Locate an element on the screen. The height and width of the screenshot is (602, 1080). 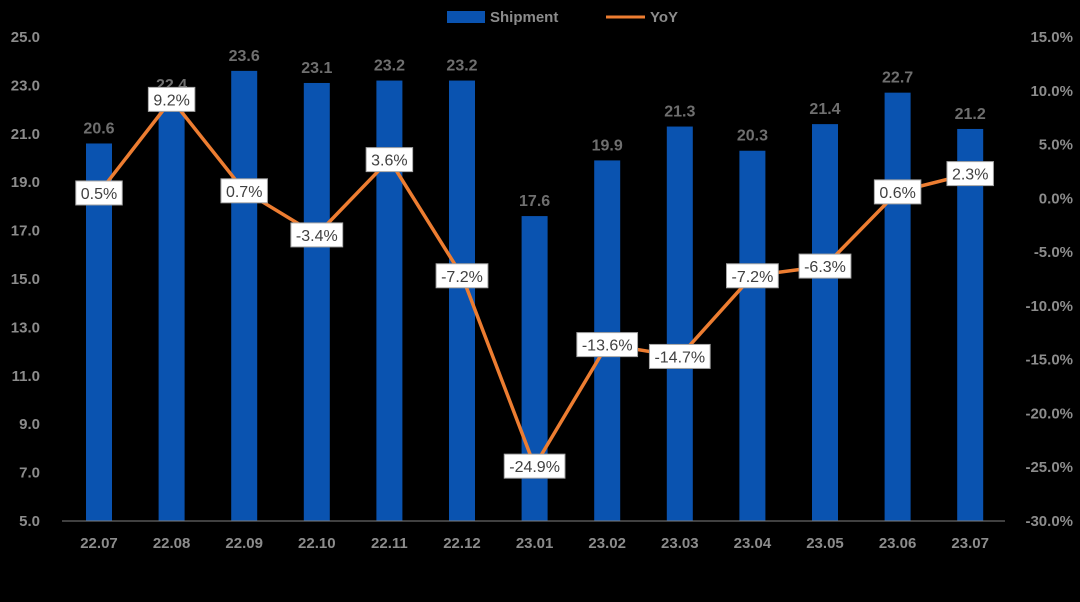
yoy-data-label: 9.2% is located at coordinates (171, 99).